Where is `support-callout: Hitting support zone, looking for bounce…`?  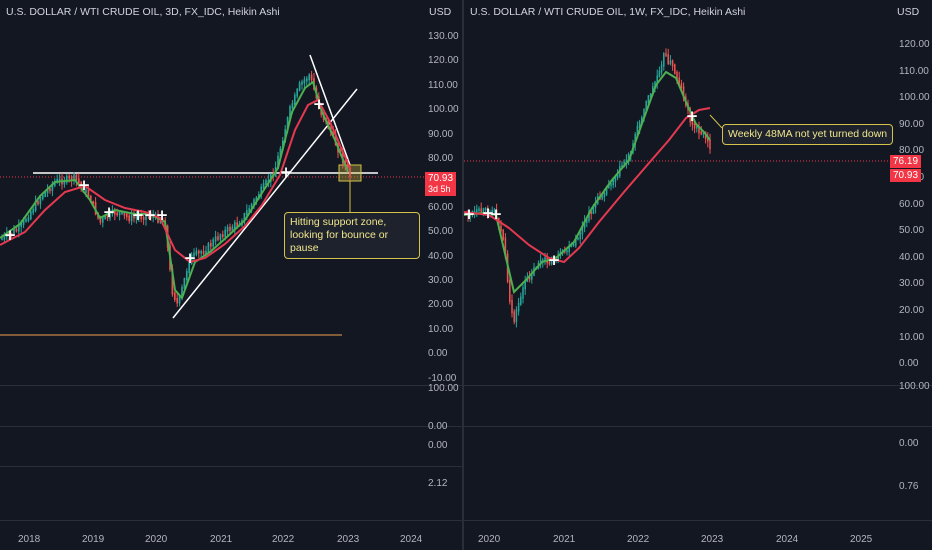 support-callout: Hitting support zone, looking for bounce… is located at coordinates (352, 235).